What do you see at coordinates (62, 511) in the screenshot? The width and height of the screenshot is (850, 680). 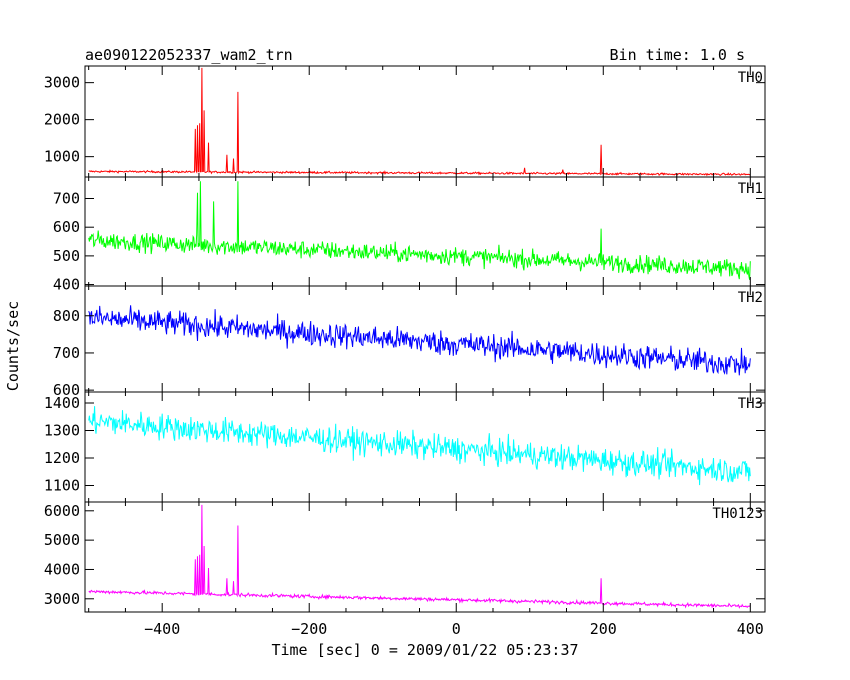 I see `y-tick-label: 6000` at bounding box center [62, 511].